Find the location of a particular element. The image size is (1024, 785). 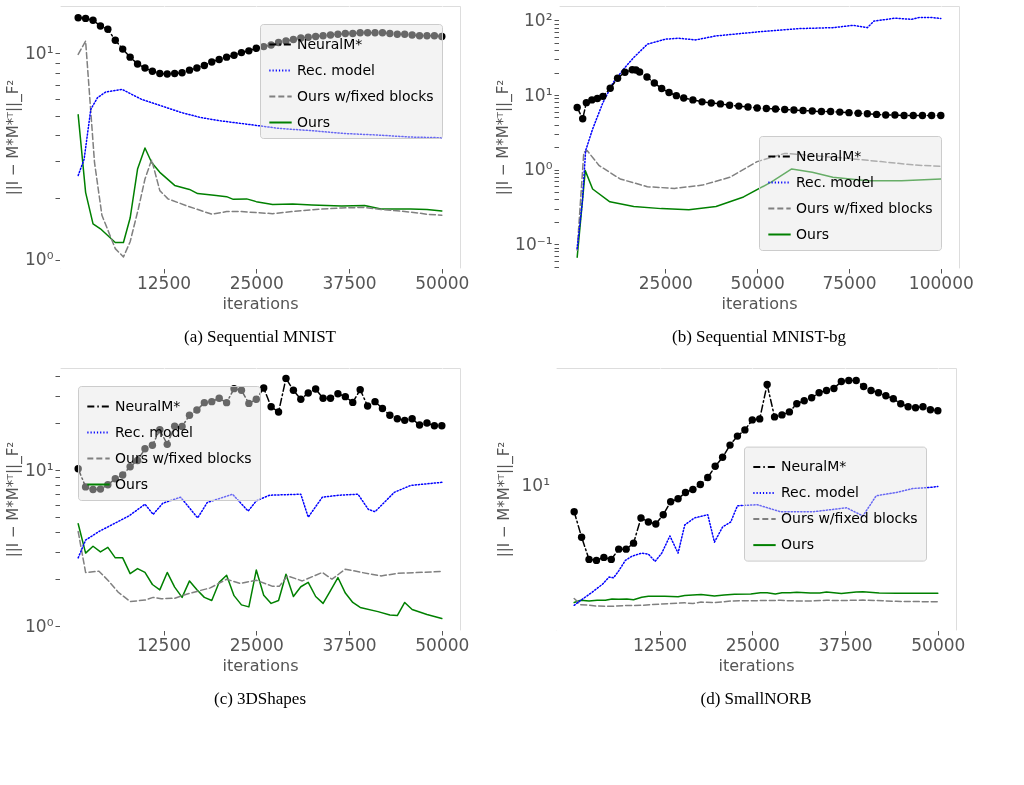

y-axis-title: ||I − M*M*ᵀ||_F² is located at coordinates (14, 137).